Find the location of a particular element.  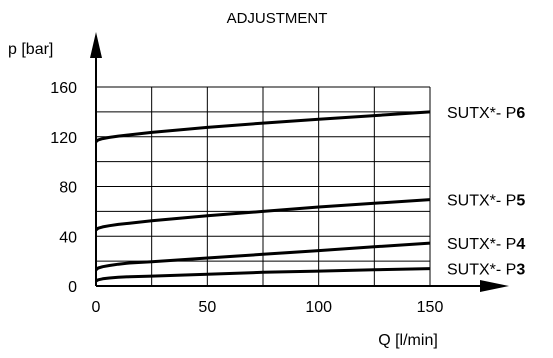

series-label: SUTX*- P5 is located at coordinates (486, 201).